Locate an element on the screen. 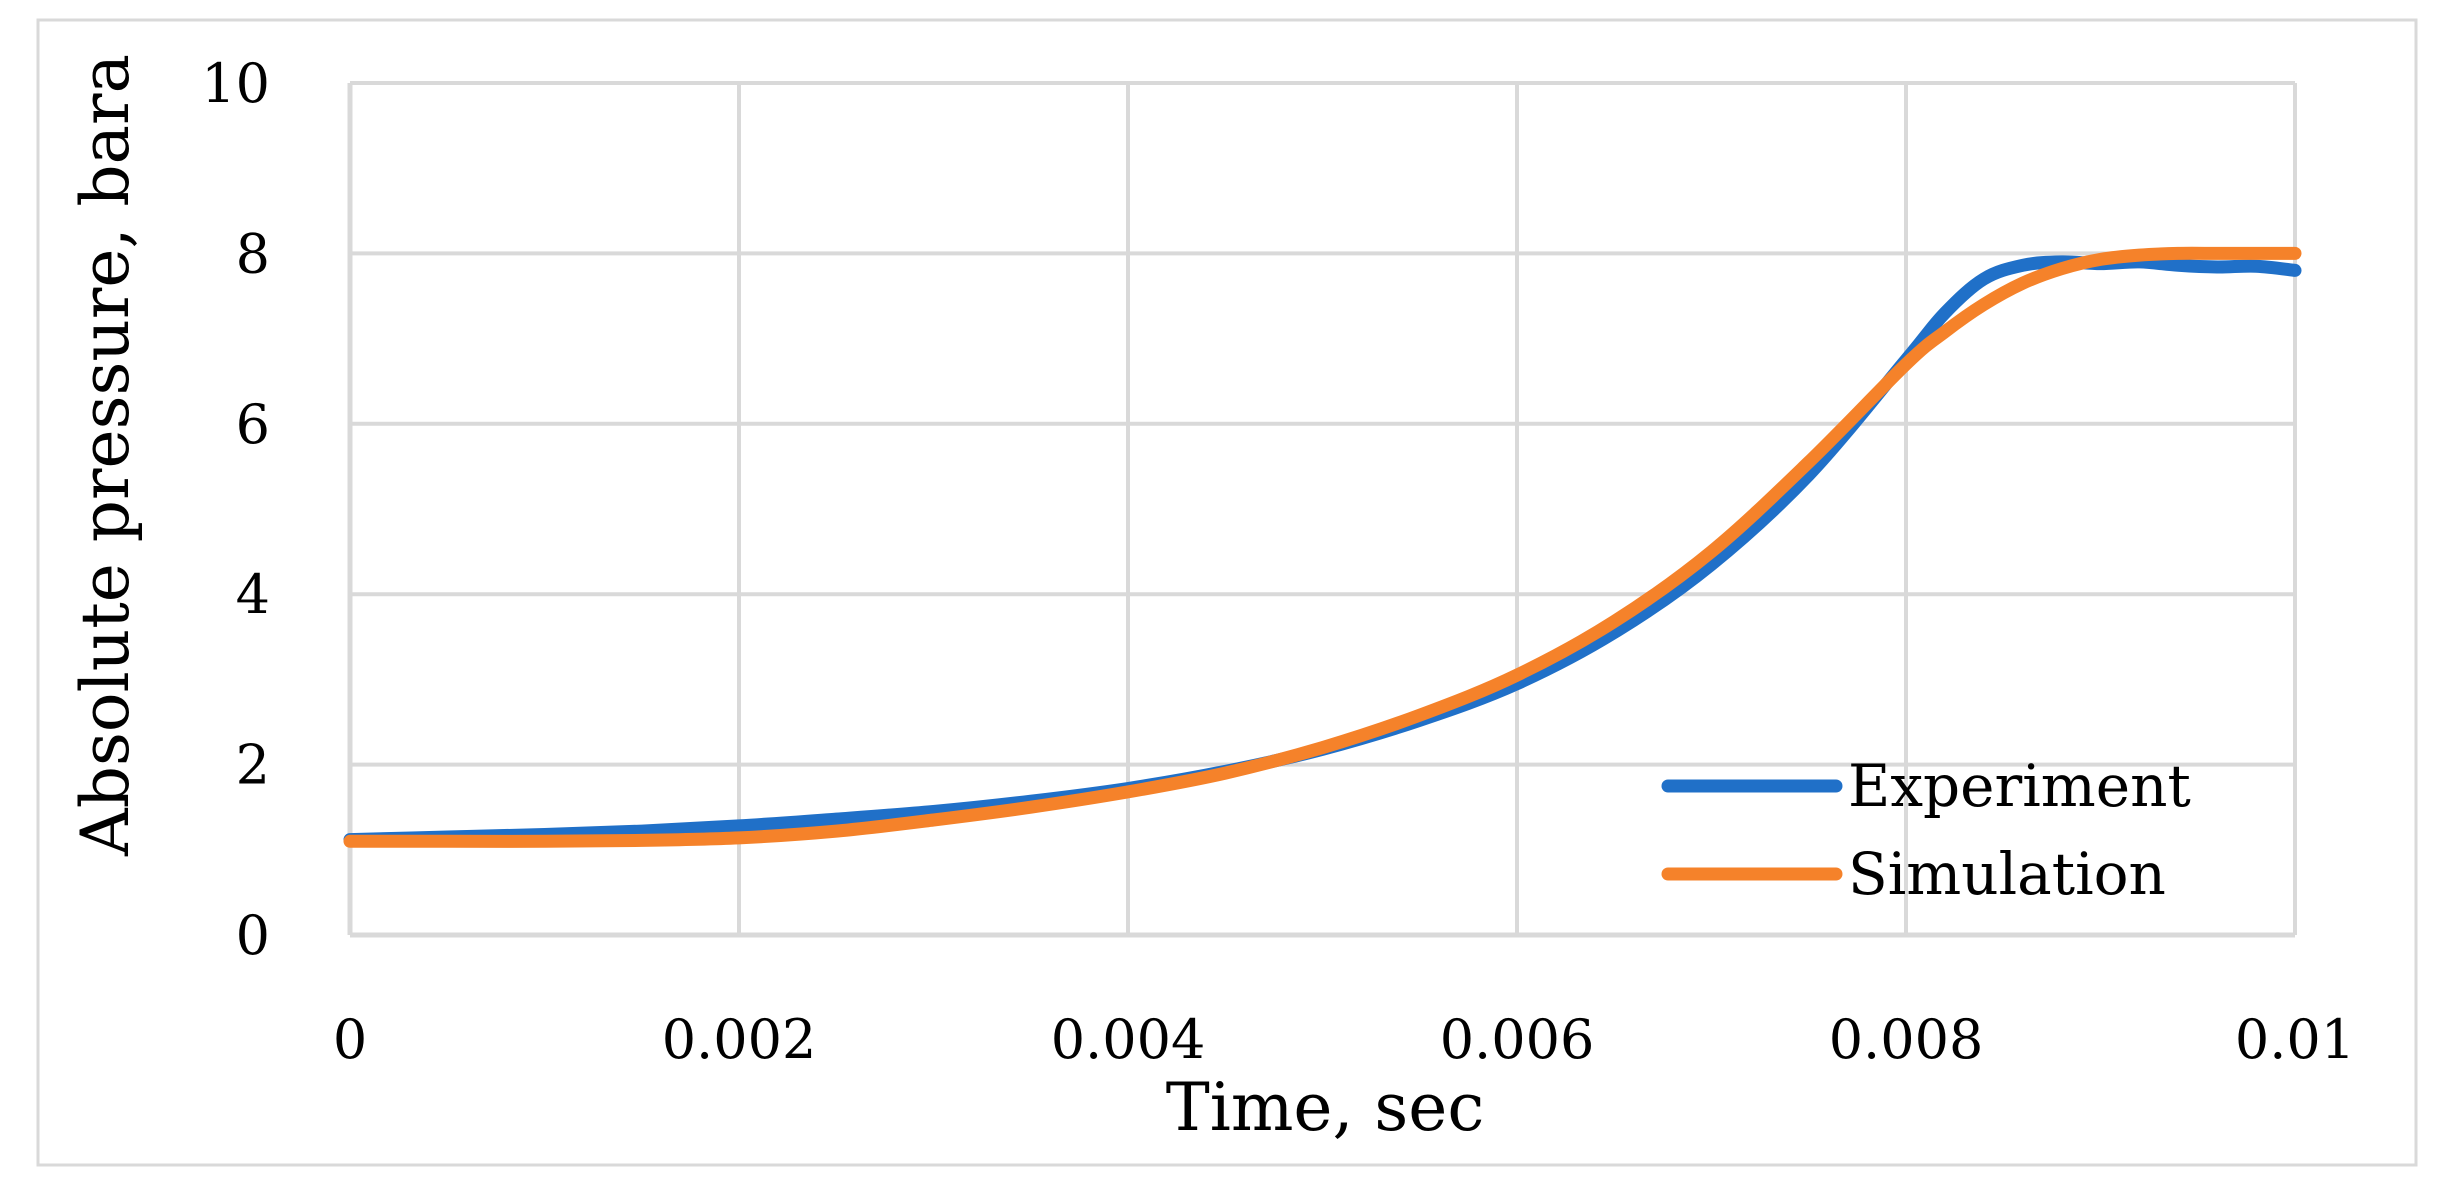  legend-label-simulation: Simulation is located at coordinates (2007, 874).